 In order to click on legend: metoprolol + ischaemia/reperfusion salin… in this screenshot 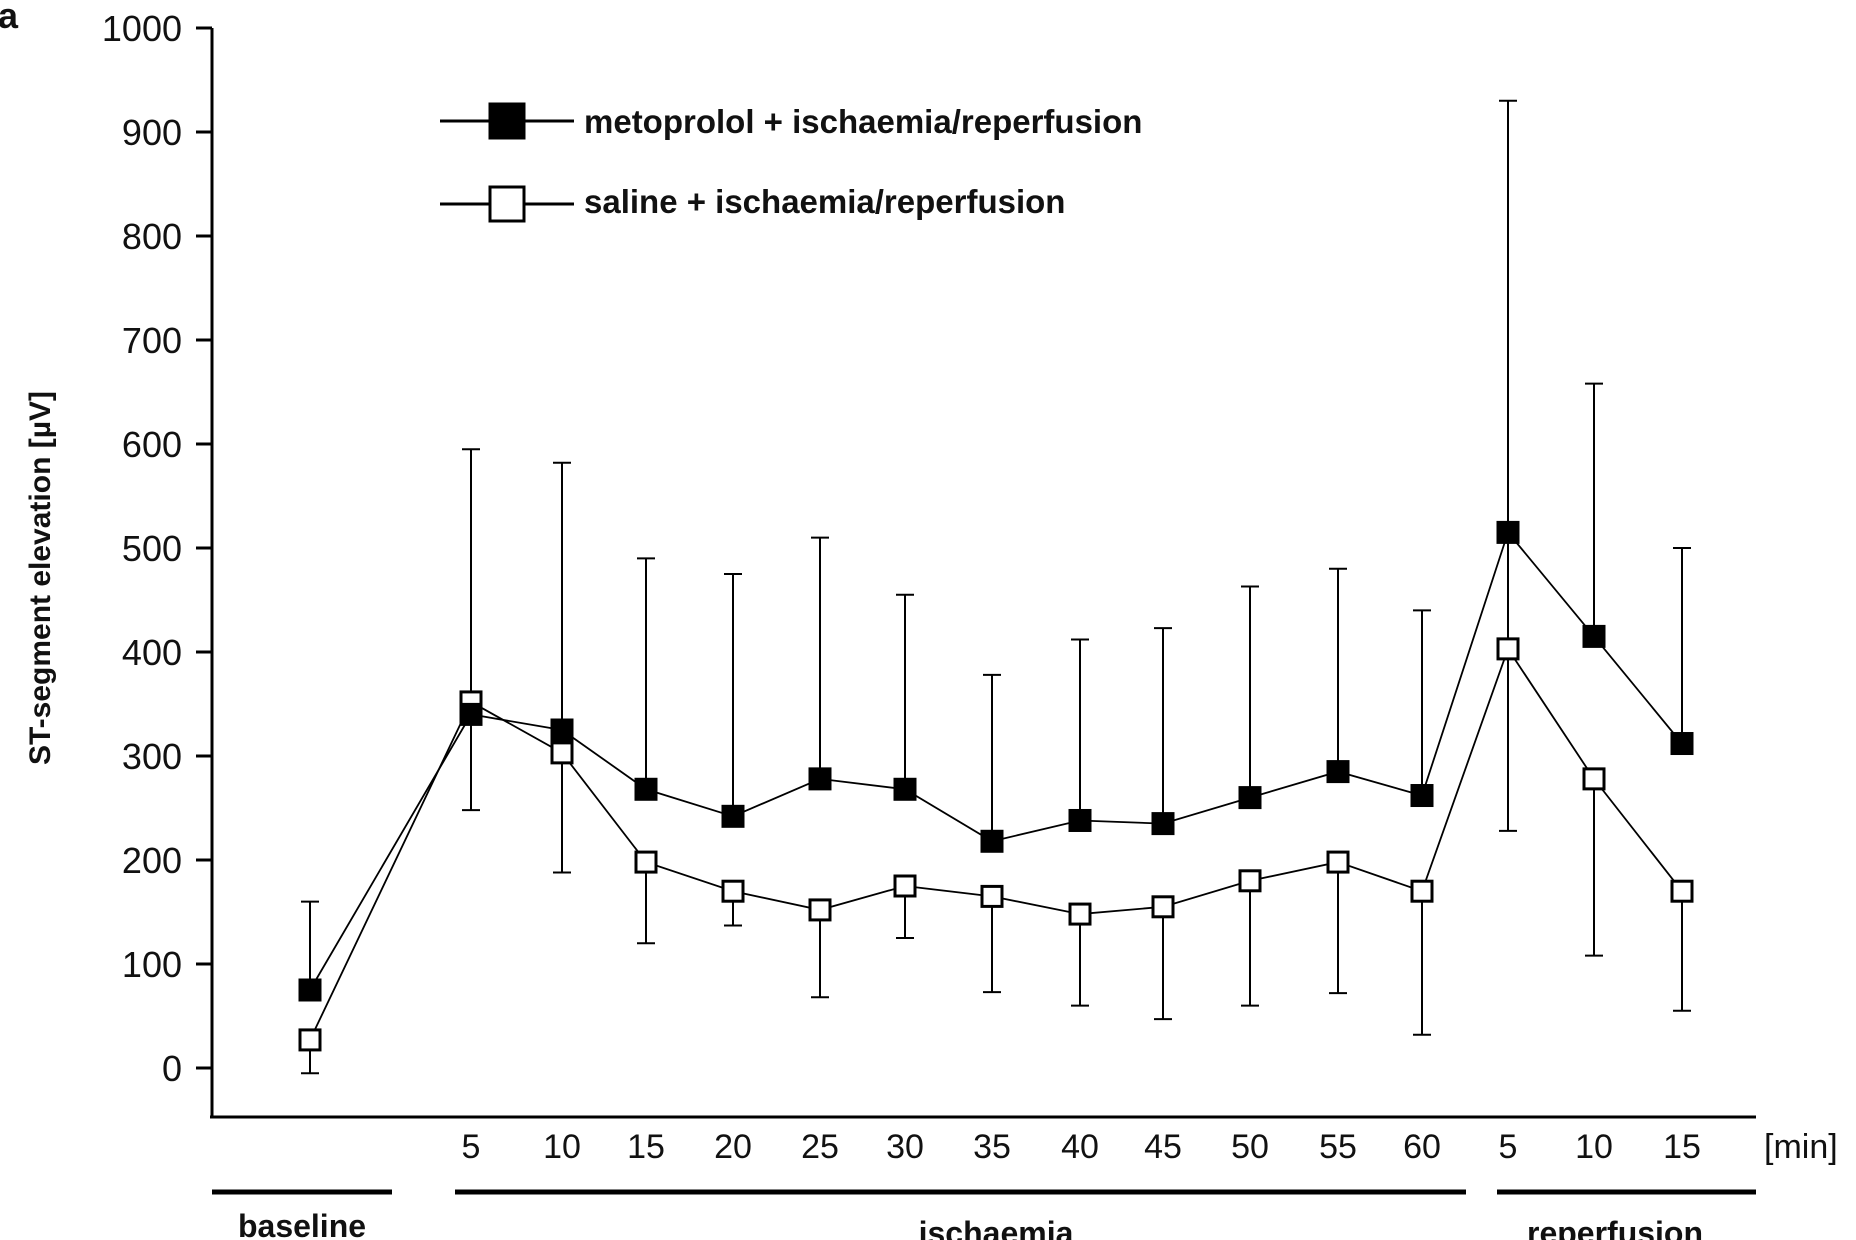, I will do `click(791, 162)`.